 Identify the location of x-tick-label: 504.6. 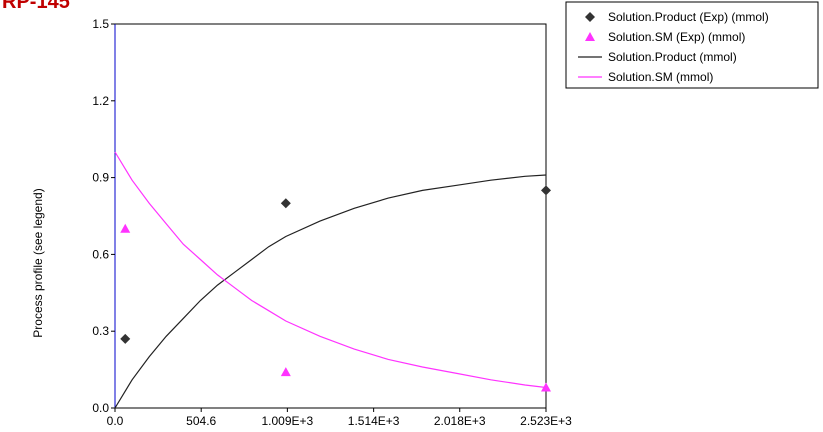
(201, 421).